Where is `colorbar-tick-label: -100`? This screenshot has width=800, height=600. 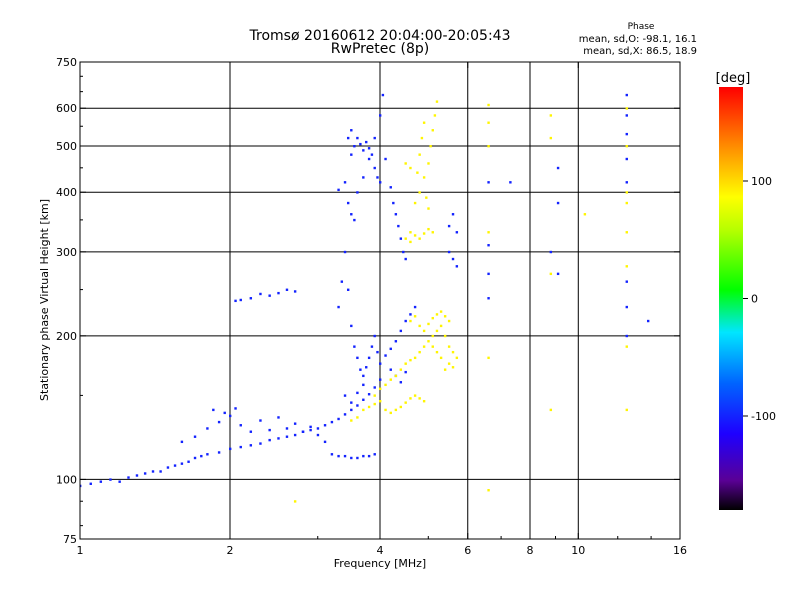
colorbar-tick-label: -100 is located at coordinates (763, 416).